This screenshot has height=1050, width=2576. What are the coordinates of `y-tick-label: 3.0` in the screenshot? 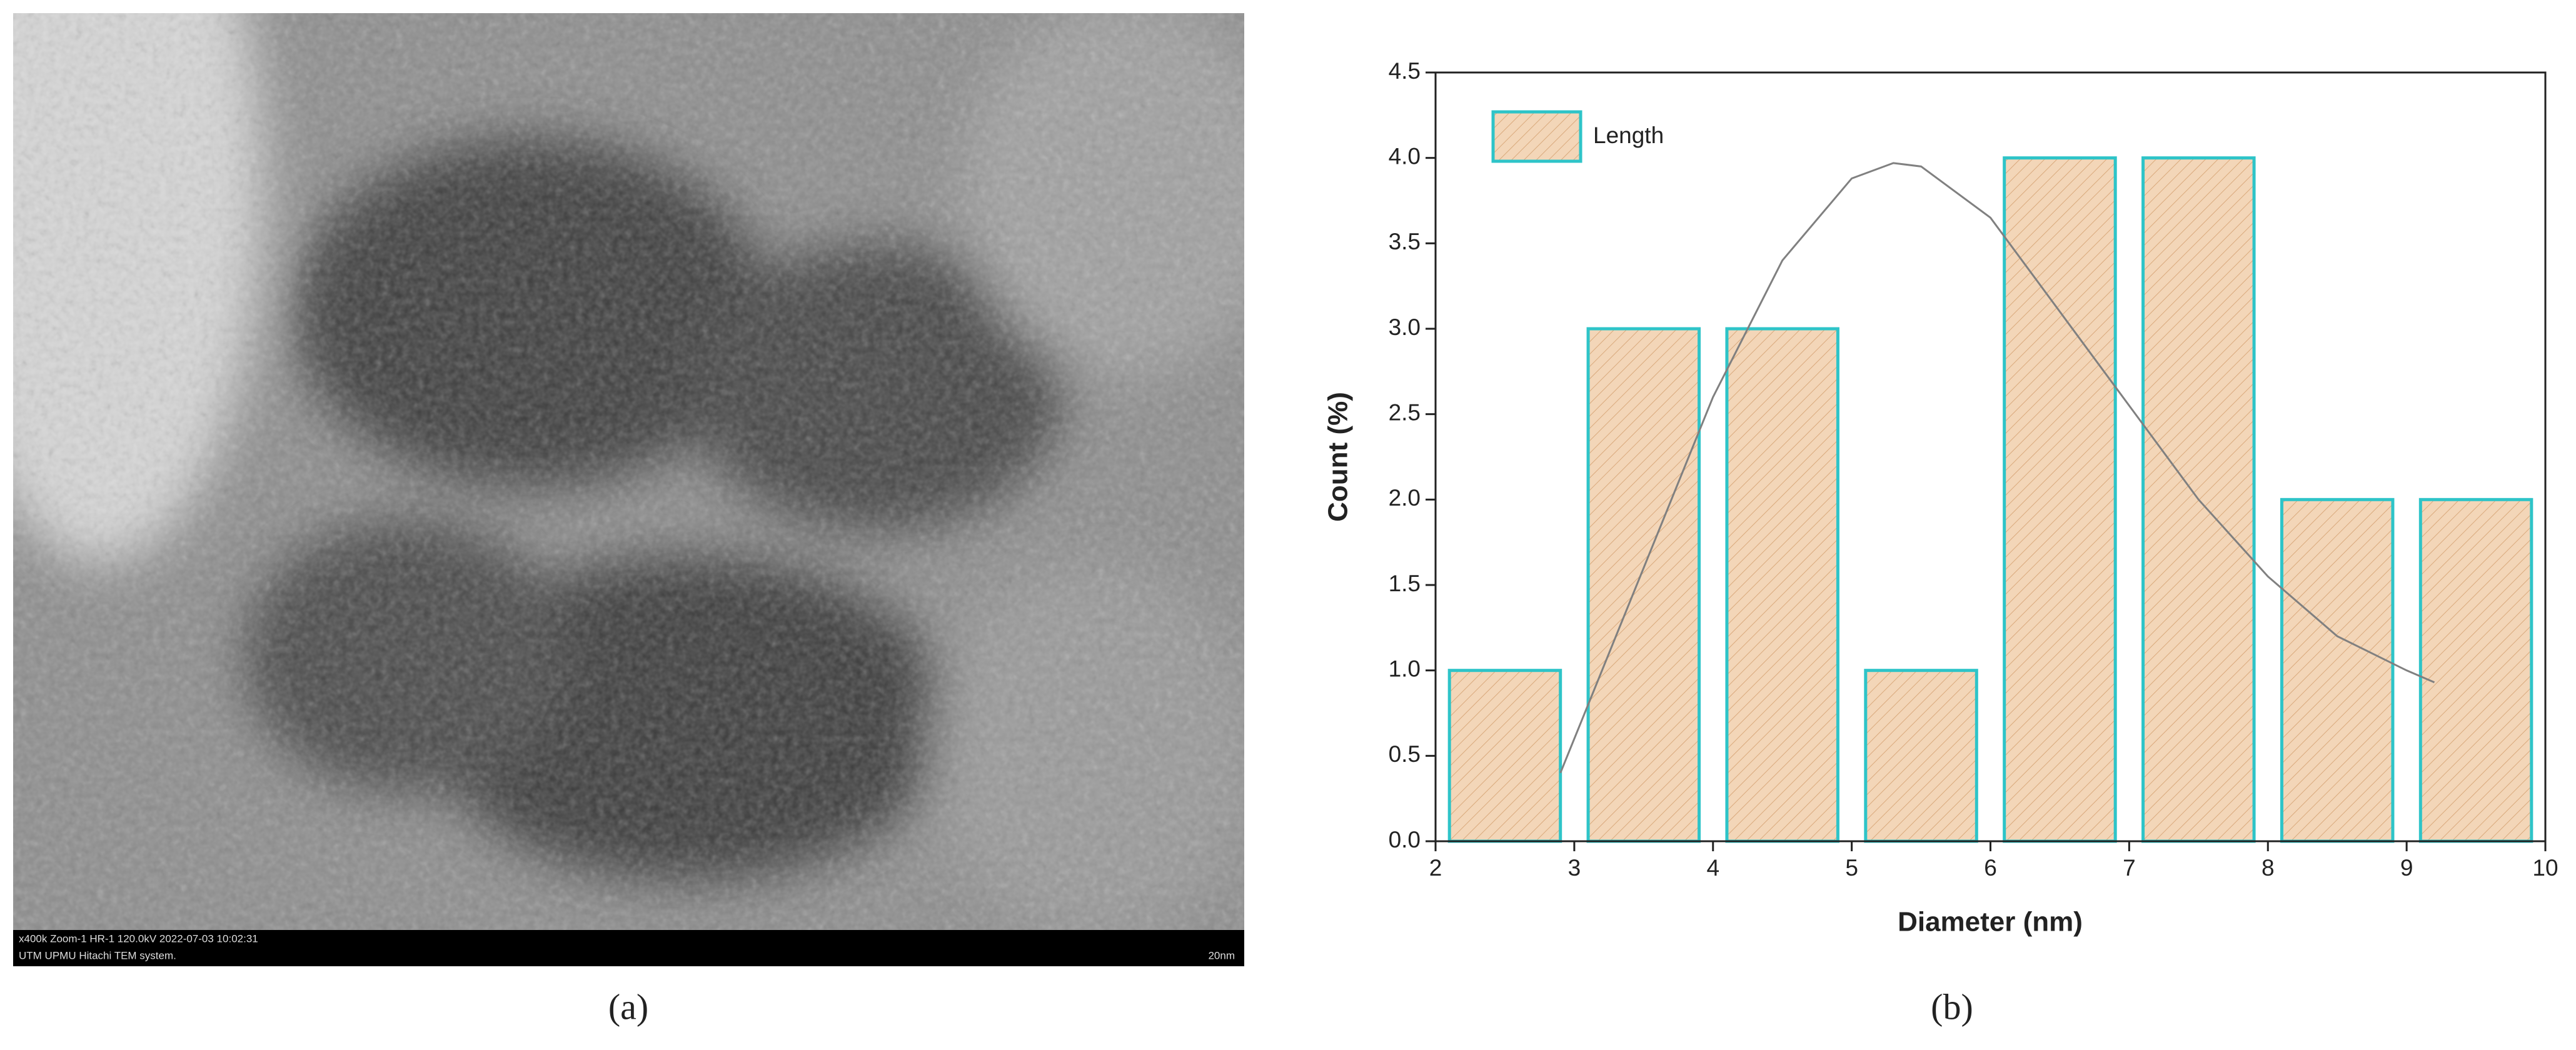 It's located at (1405, 327).